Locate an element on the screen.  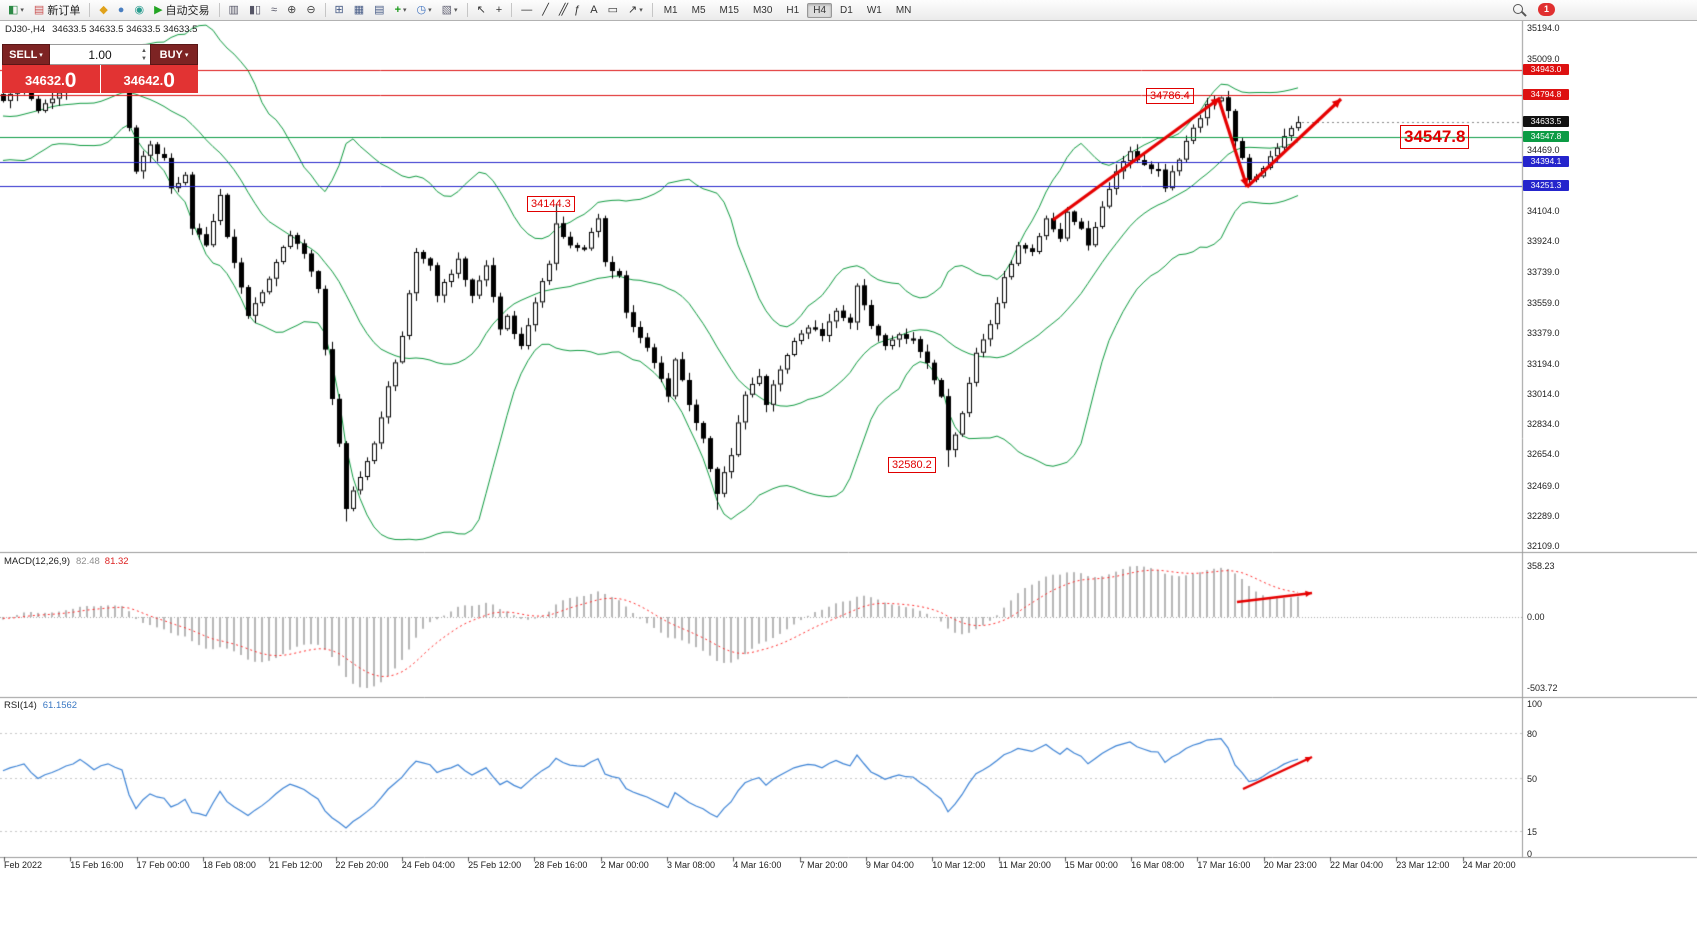
notification-badge: 1 is located at coordinates (1546, 9).